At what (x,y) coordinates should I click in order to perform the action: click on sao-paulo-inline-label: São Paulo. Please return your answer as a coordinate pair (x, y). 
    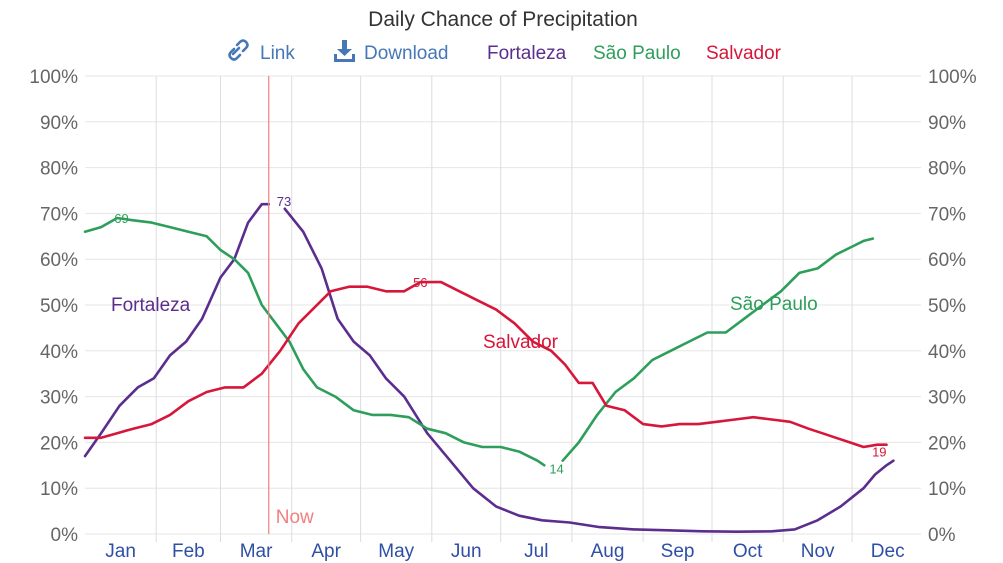
    Looking at the image, I should click on (774, 304).